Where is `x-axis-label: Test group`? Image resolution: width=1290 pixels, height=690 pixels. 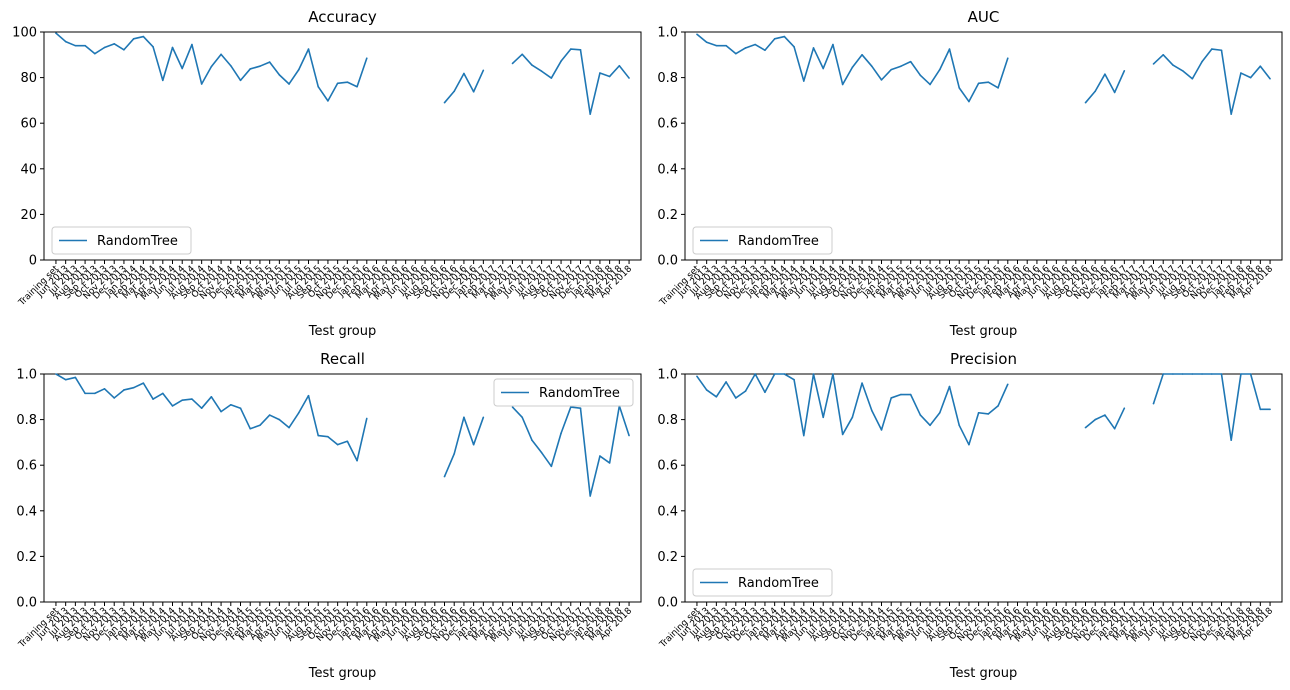 x-axis-label: Test group is located at coordinates (983, 673).